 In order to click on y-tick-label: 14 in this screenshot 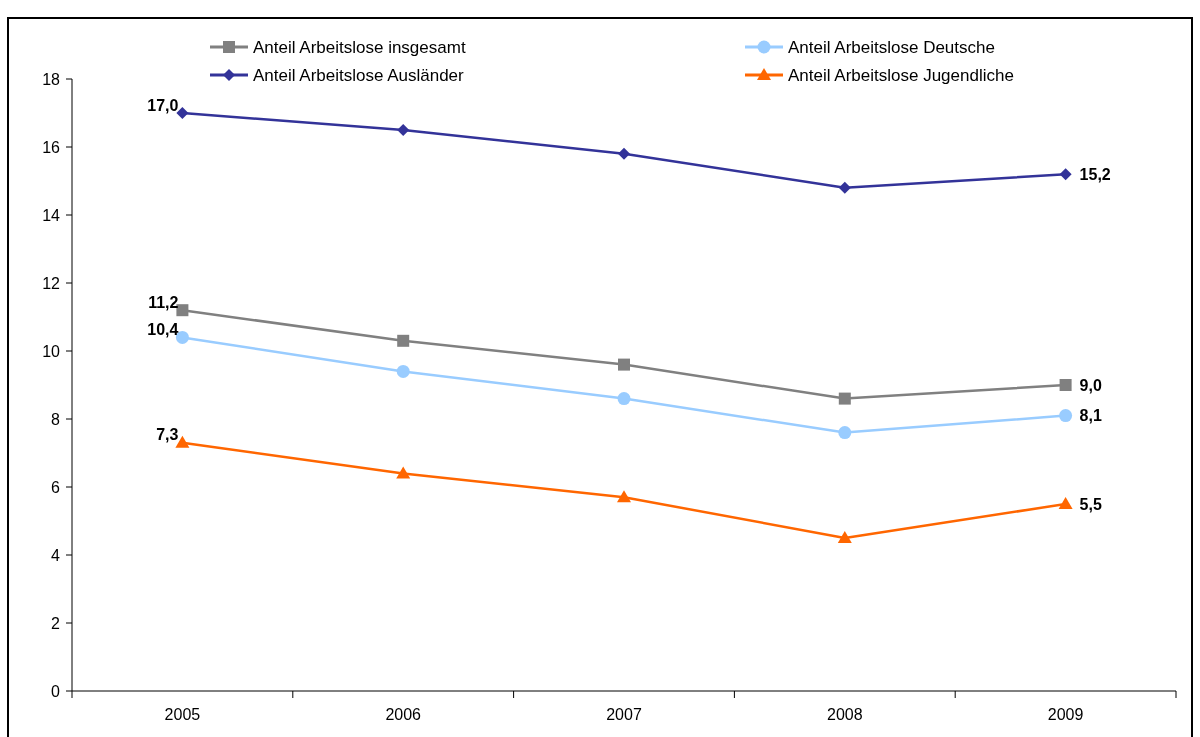, I will do `click(51, 215)`.